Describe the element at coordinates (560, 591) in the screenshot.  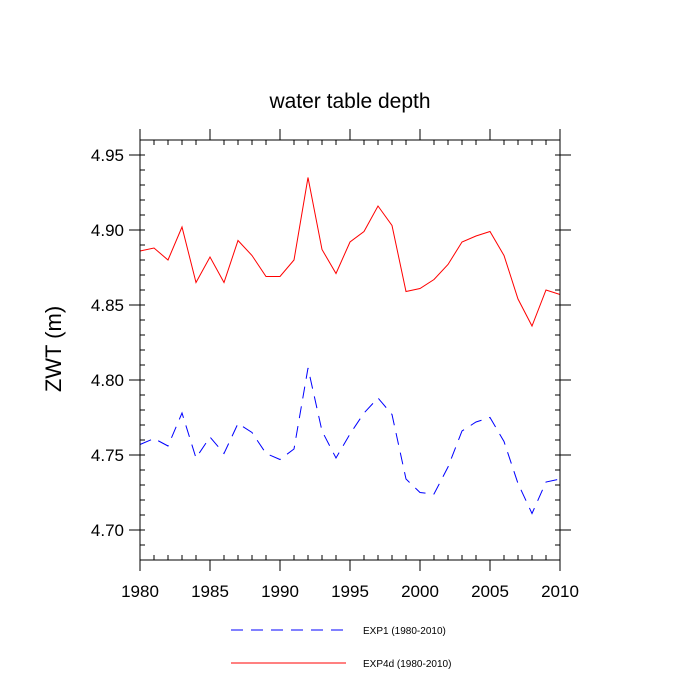
I see `x-tick-label: 2010` at that location.